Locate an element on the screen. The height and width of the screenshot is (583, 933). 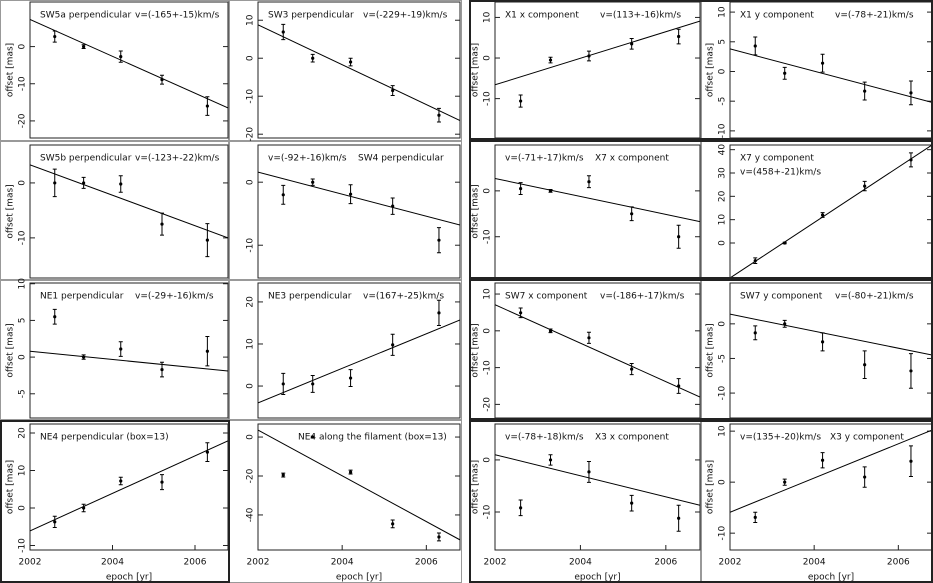
panel-title: SW7 y component is located at coordinates (781, 297).